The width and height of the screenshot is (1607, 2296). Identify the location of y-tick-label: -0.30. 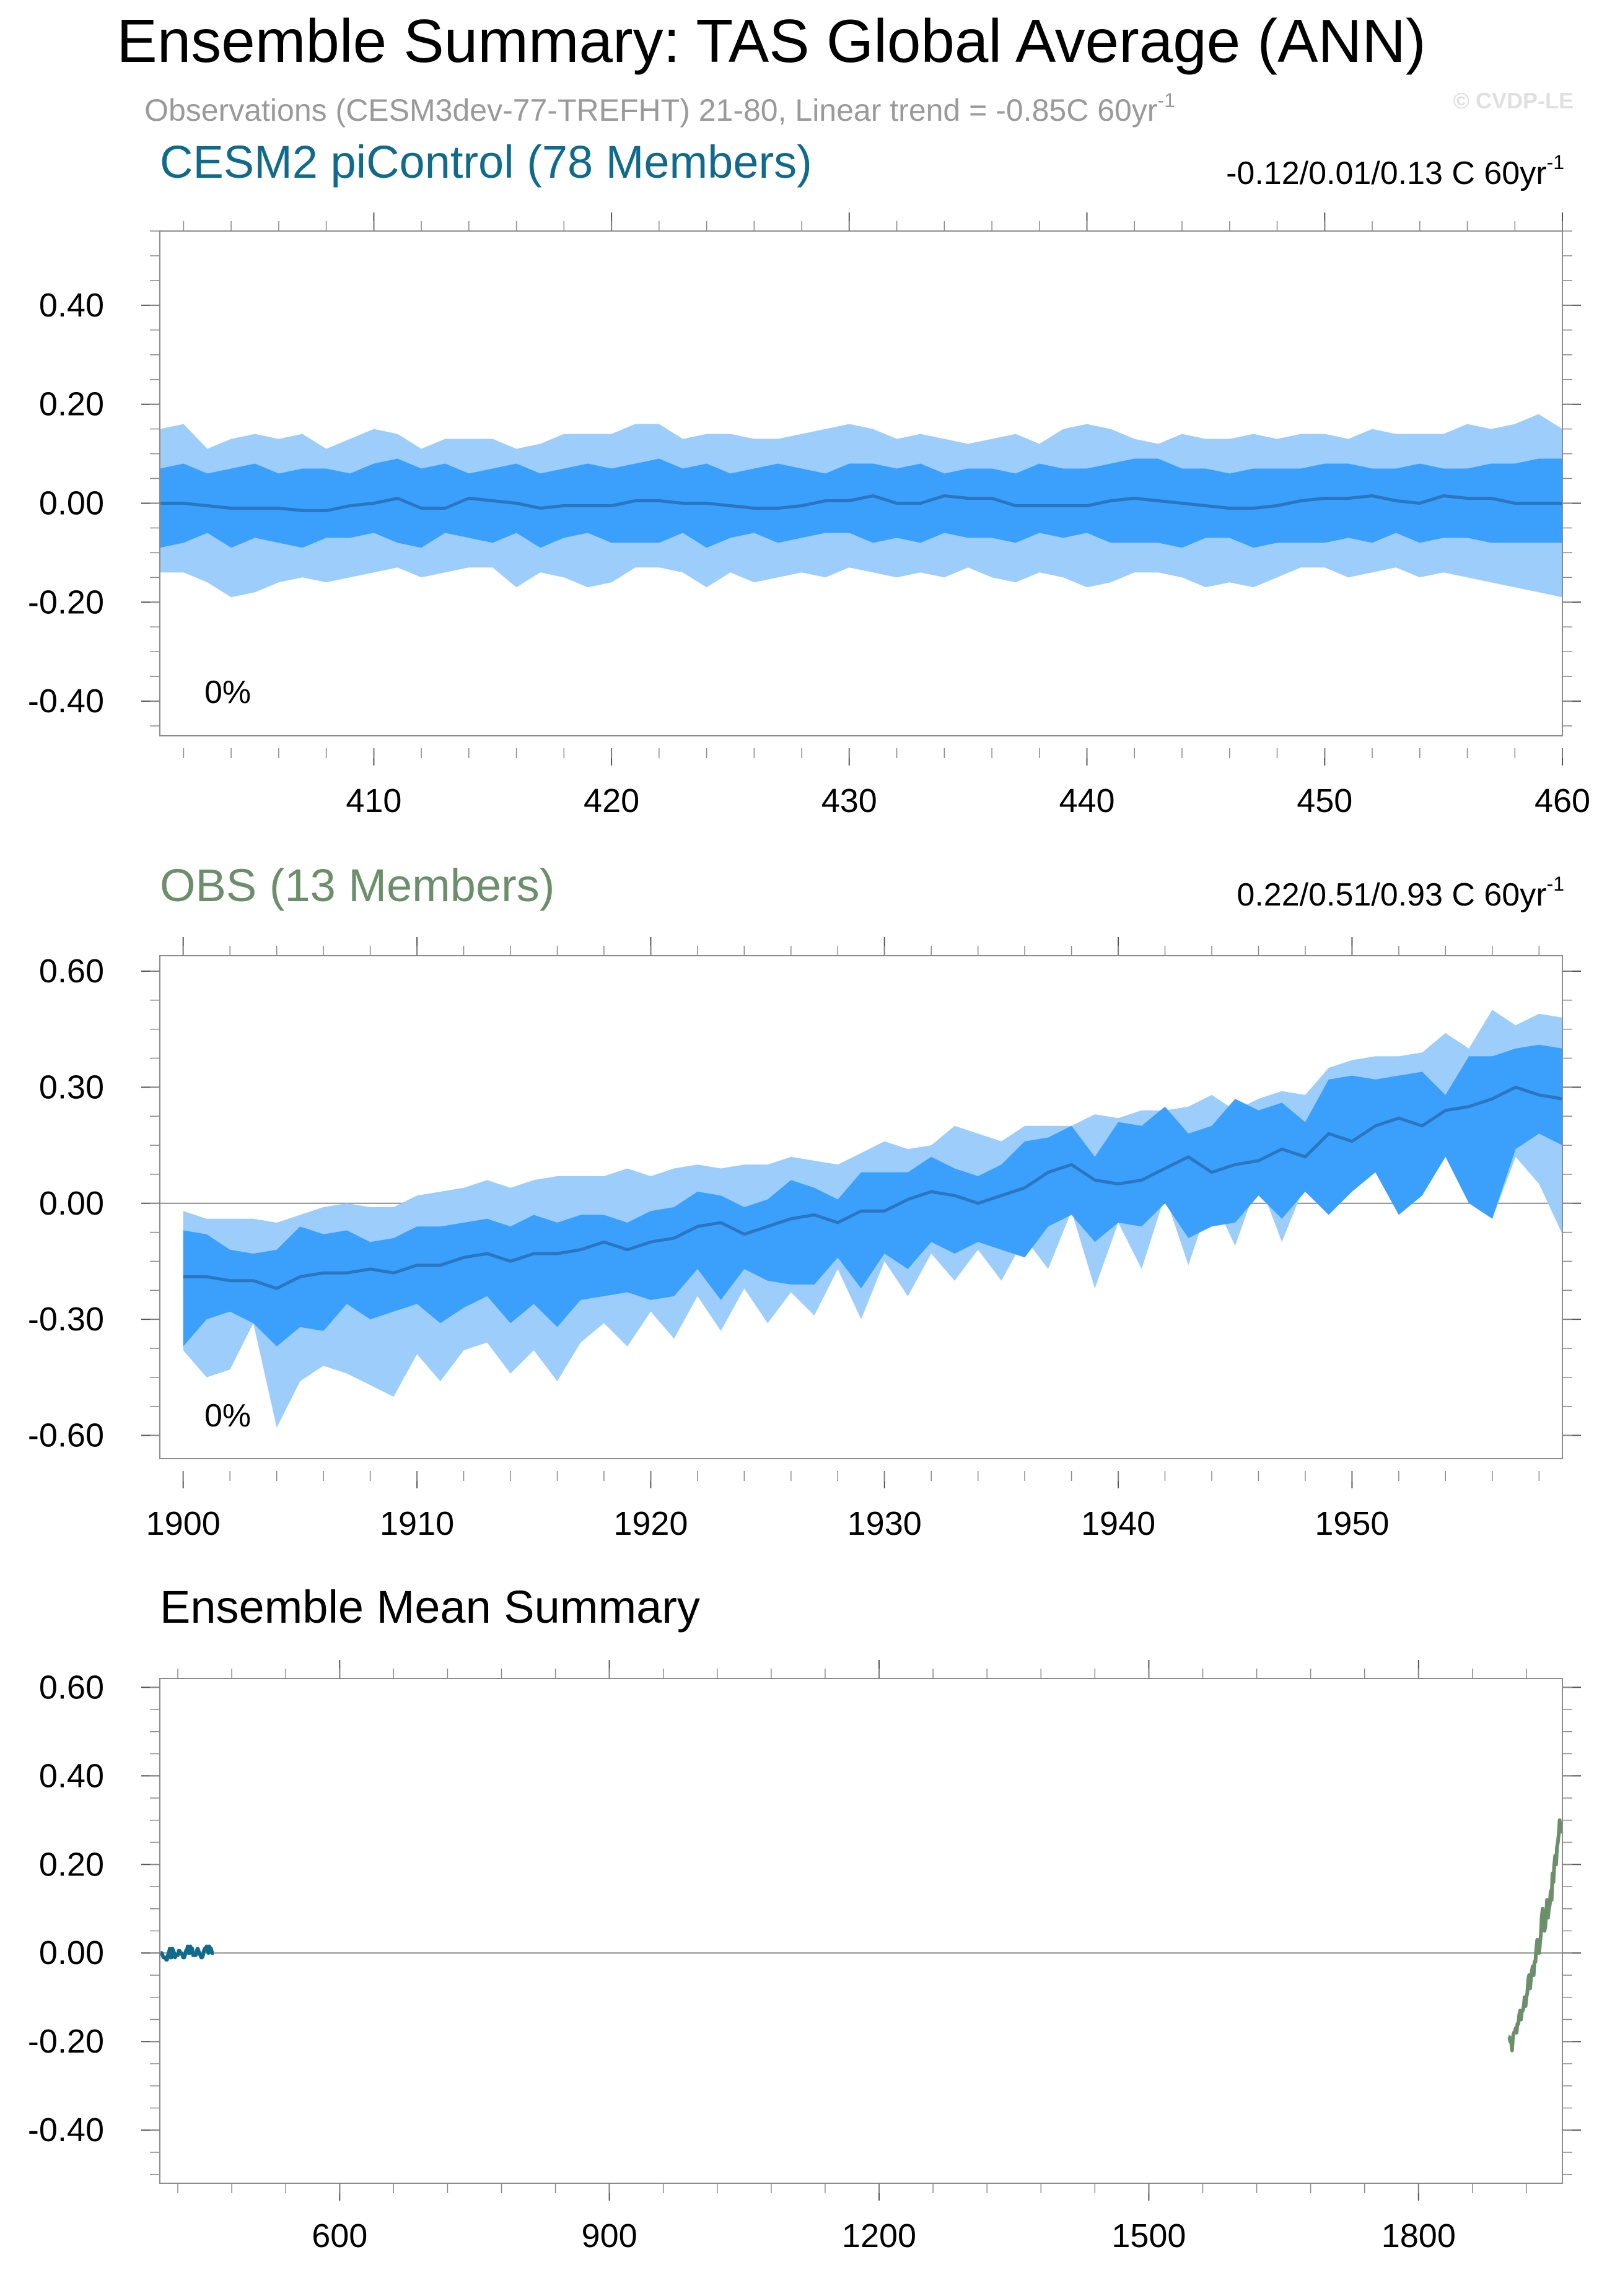
(66, 1319).